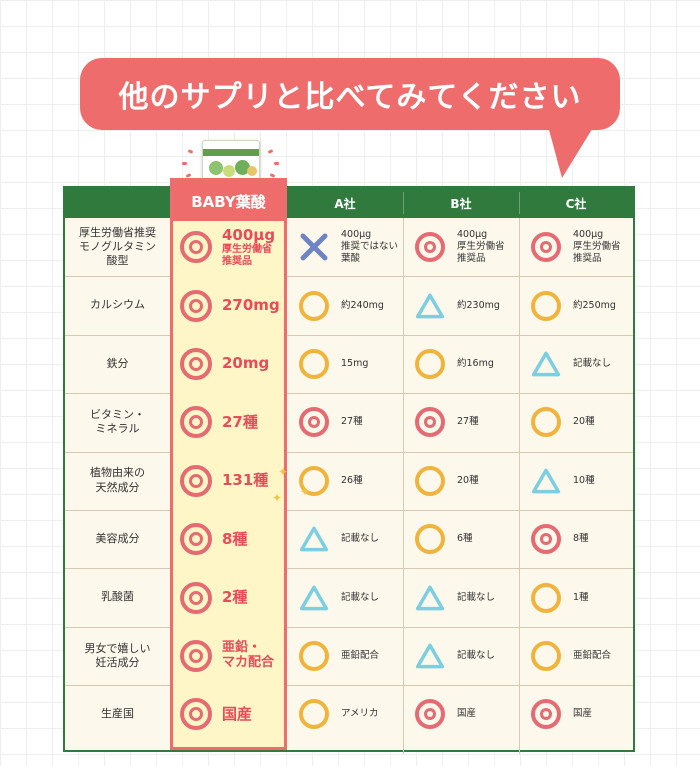 The width and height of the screenshot is (700, 766). Describe the element at coordinates (475, 364) in the screenshot. I see `company-b-value: 約16mg` at that location.